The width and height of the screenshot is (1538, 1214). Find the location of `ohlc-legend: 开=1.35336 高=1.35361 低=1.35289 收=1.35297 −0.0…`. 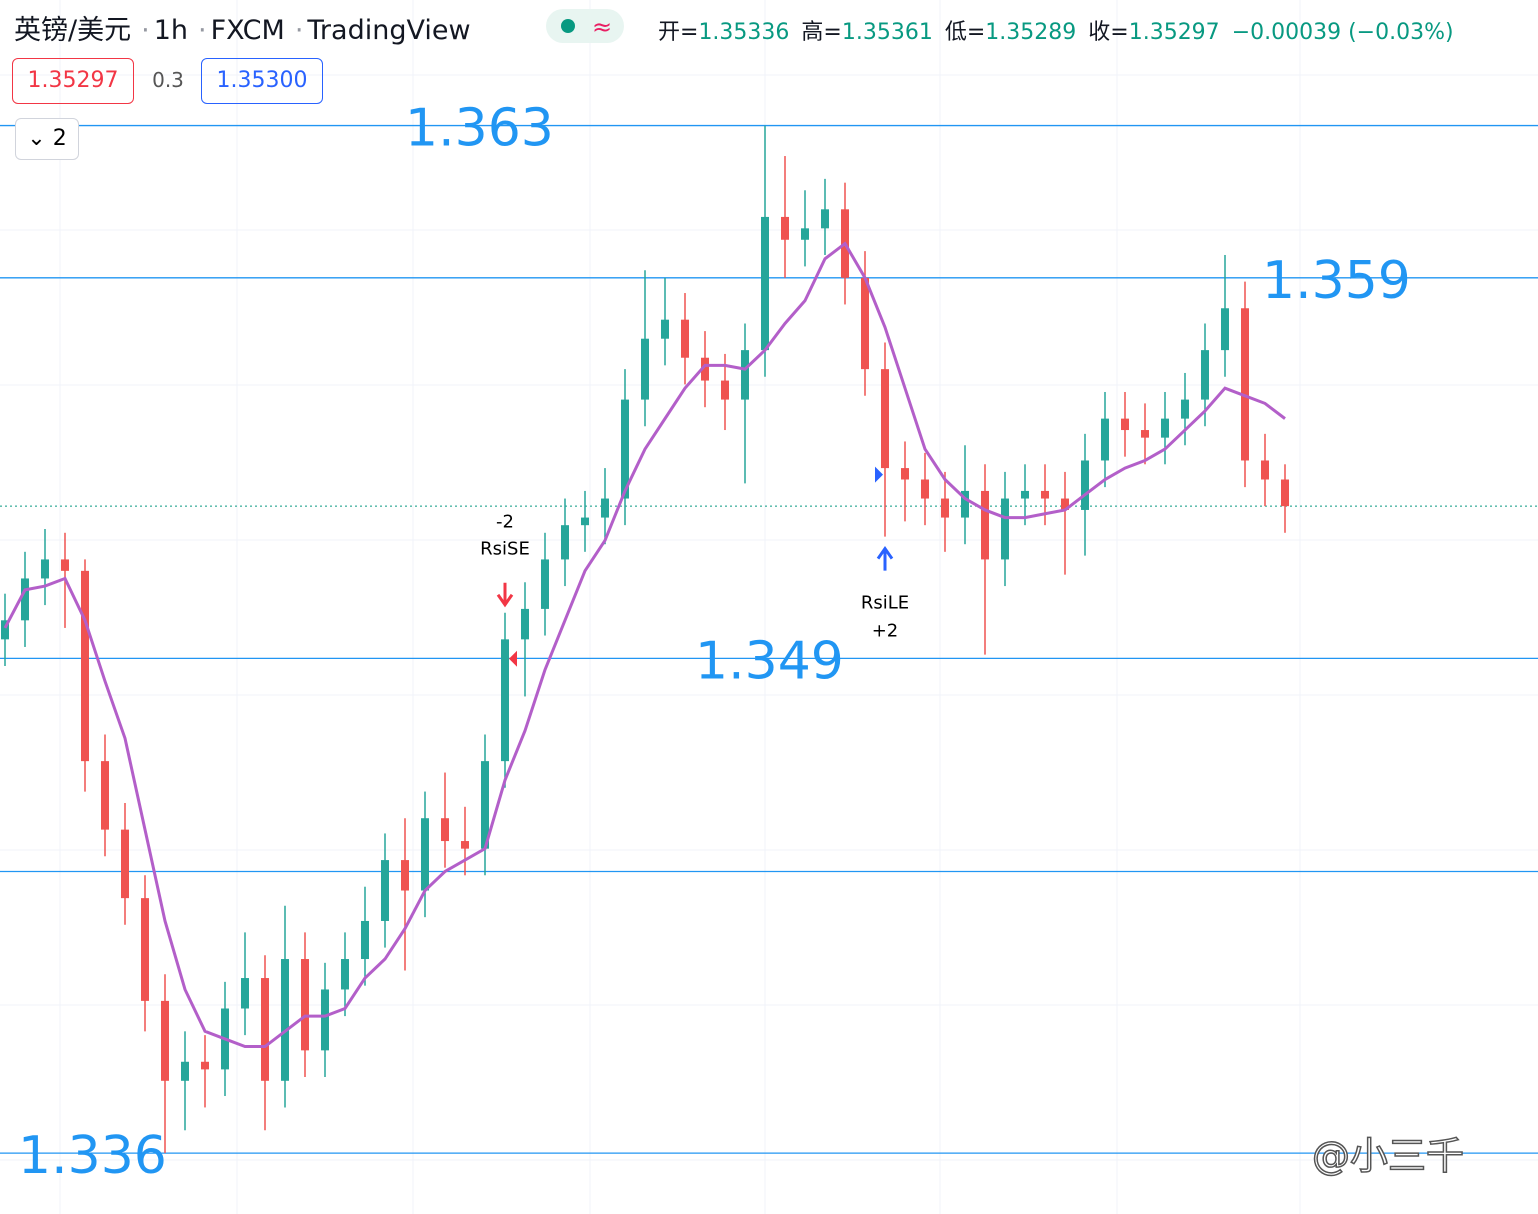

ohlc-legend: 开=1.35336 高=1.35361 低=1.35289 收=1.35297 −0.0… is located at coordinates (1062, 30).